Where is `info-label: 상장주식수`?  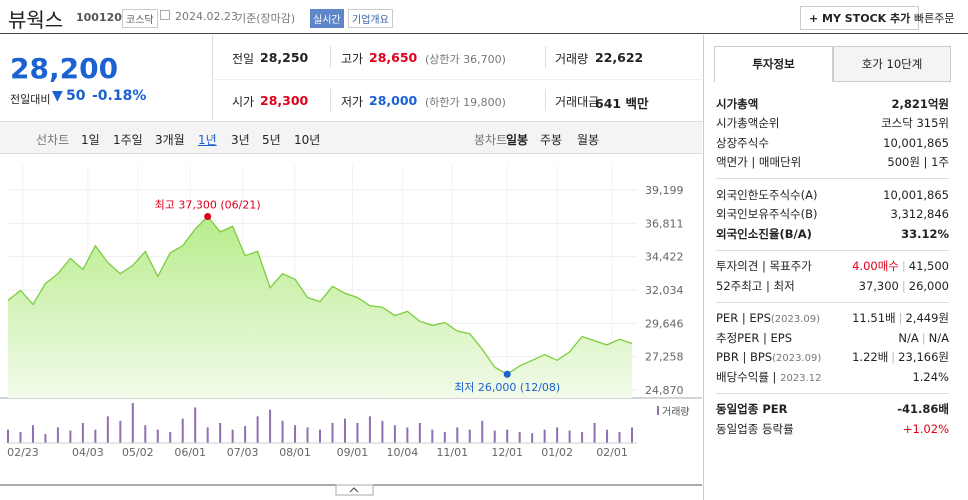 info-label: 상장주식수 is located at coordinates (742, 142).